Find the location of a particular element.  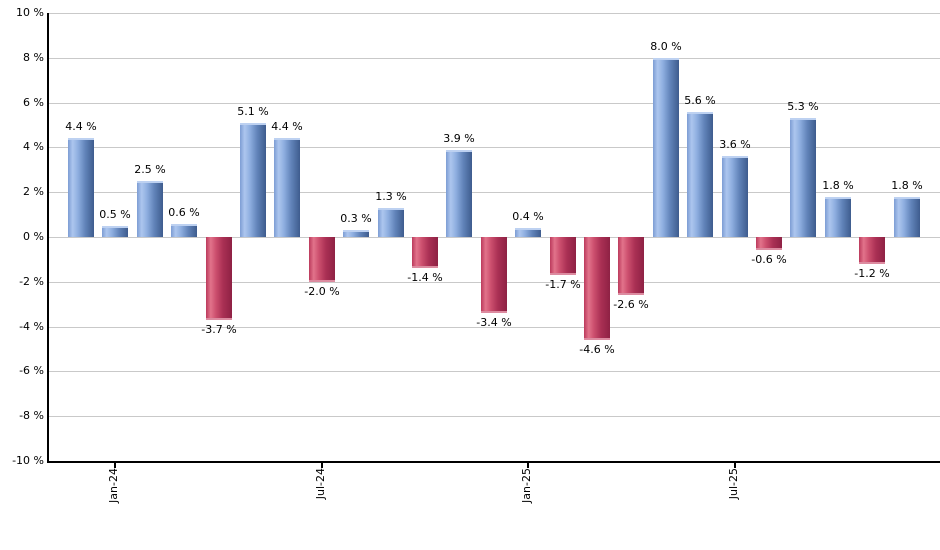

y-tick-label: -8 % is located at coordinates (31, 415).